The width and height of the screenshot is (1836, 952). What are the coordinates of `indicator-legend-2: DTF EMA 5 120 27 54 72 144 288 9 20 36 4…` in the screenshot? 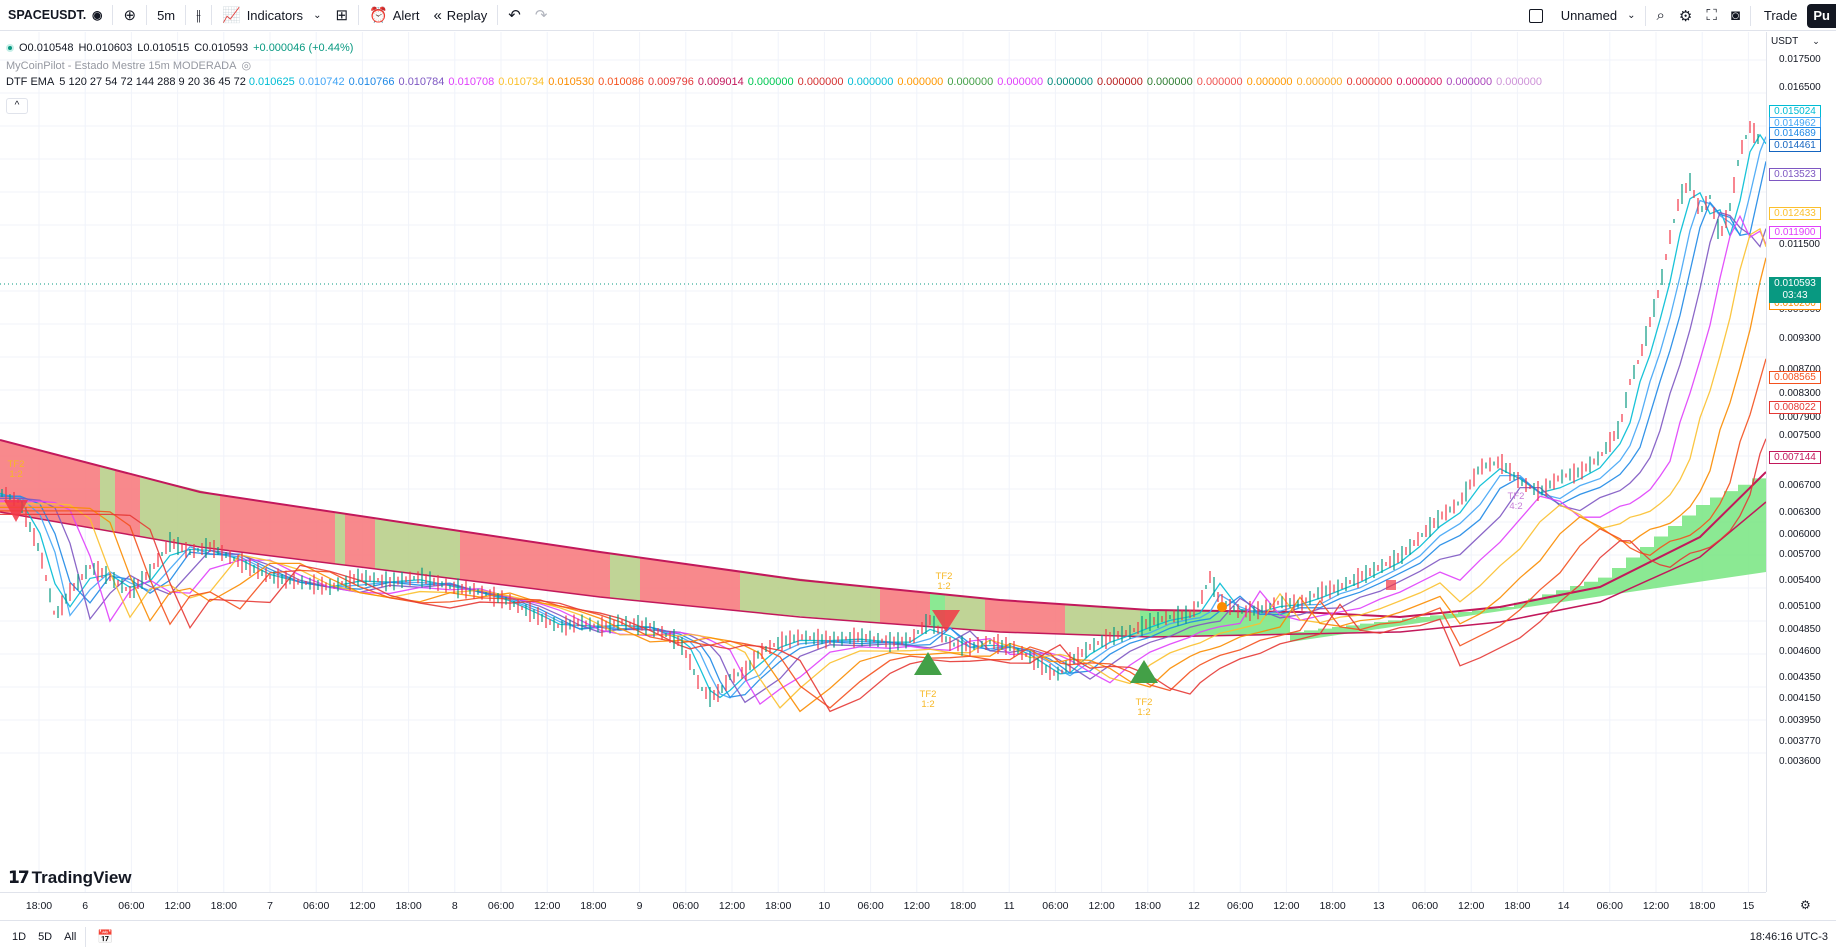 It's located at (776, 82).